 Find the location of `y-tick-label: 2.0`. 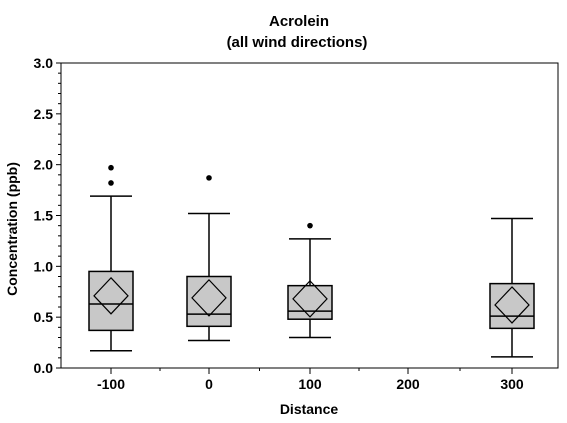

y-tick-label: 2.0 is located at coordinates (44, 165).